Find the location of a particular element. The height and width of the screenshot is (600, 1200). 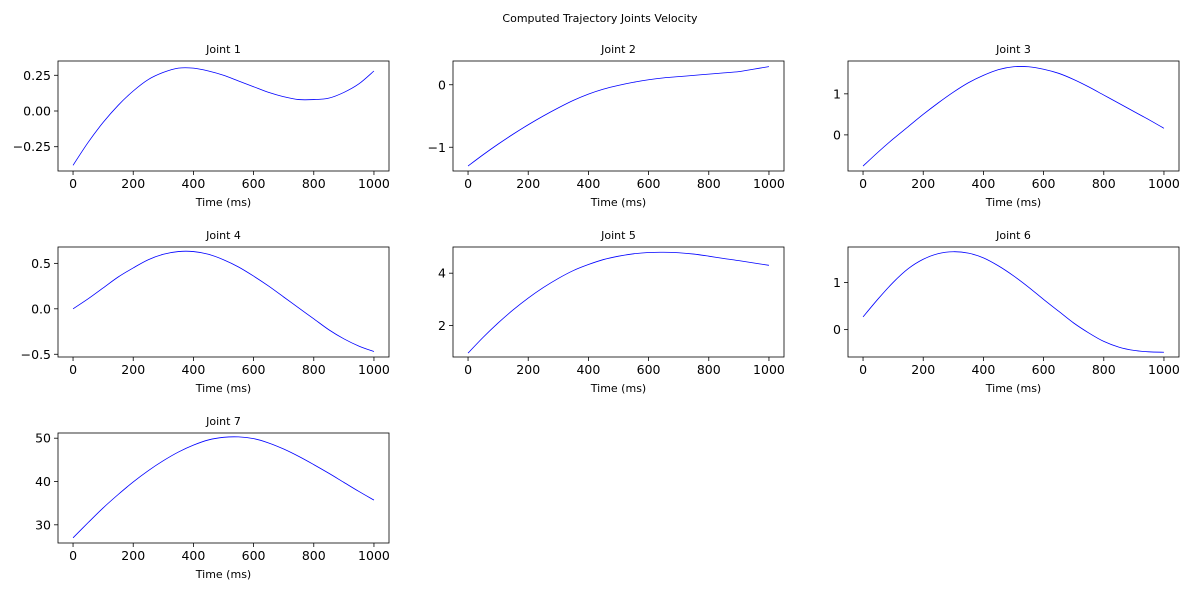

subplot-joint-2: Joint 2 0 200 400 600 800 1000 −1 0 Time (ms) is located at coordinates (606, 126).